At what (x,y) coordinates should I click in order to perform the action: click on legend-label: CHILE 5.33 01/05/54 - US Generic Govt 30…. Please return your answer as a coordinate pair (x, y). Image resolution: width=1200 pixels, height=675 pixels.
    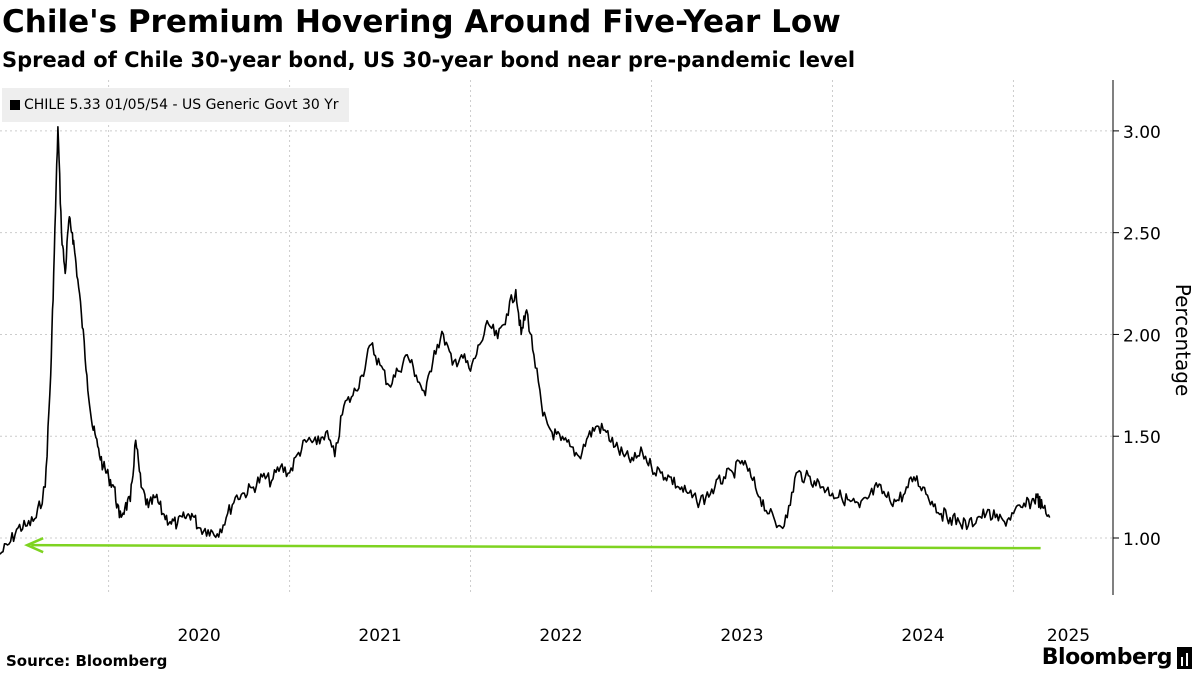
    Looking at the image, I should click on (181, 105).